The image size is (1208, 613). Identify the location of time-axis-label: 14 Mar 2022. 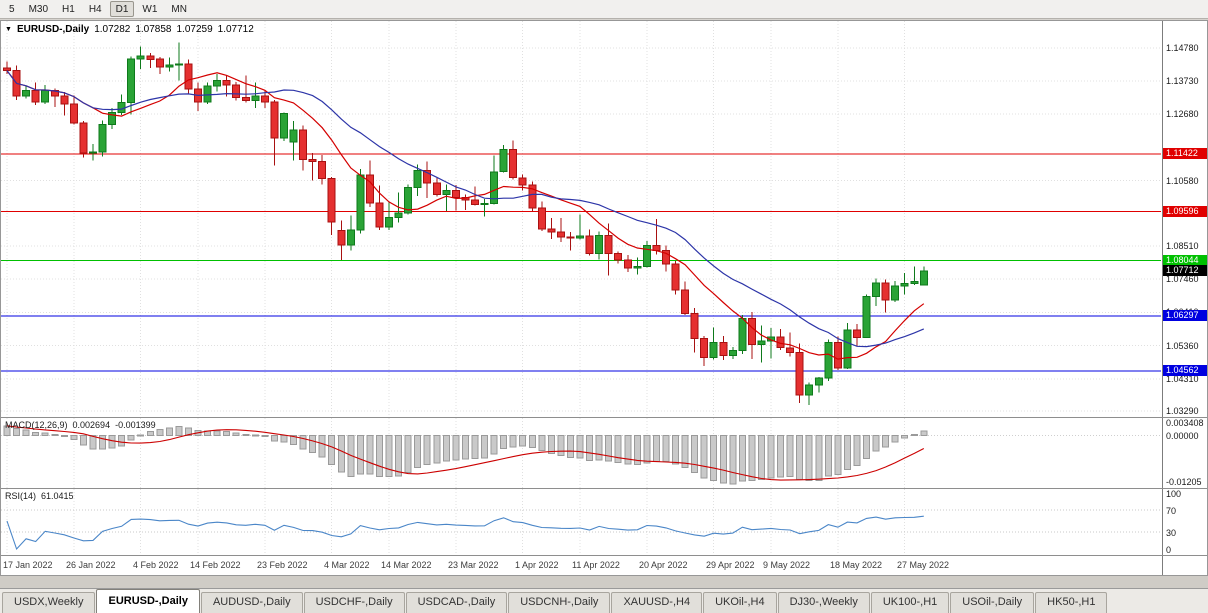
(406, 565).